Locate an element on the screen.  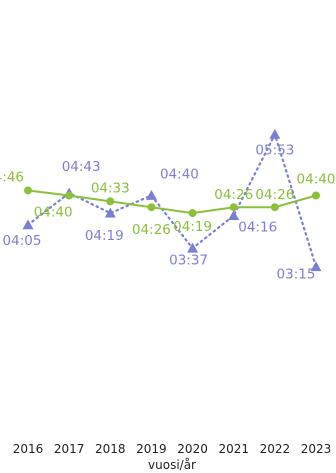
series-2-data-label: 05:53 is located at coordinates (274, 150).